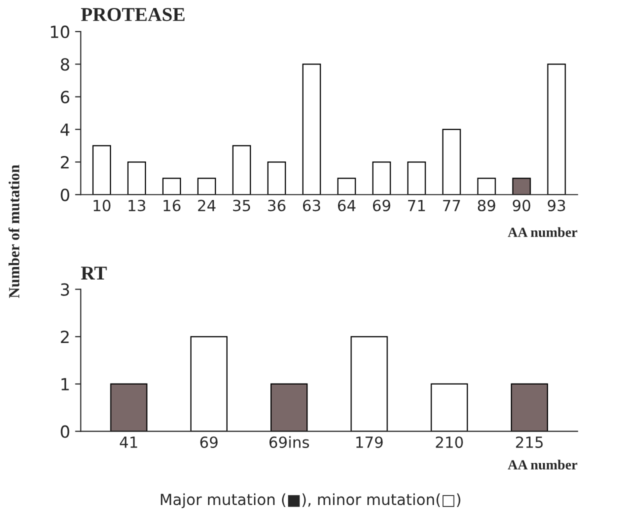  Describe the element at coordinates (277, 206) in the screenshot. I see `x-tick-label: 36` at that location.